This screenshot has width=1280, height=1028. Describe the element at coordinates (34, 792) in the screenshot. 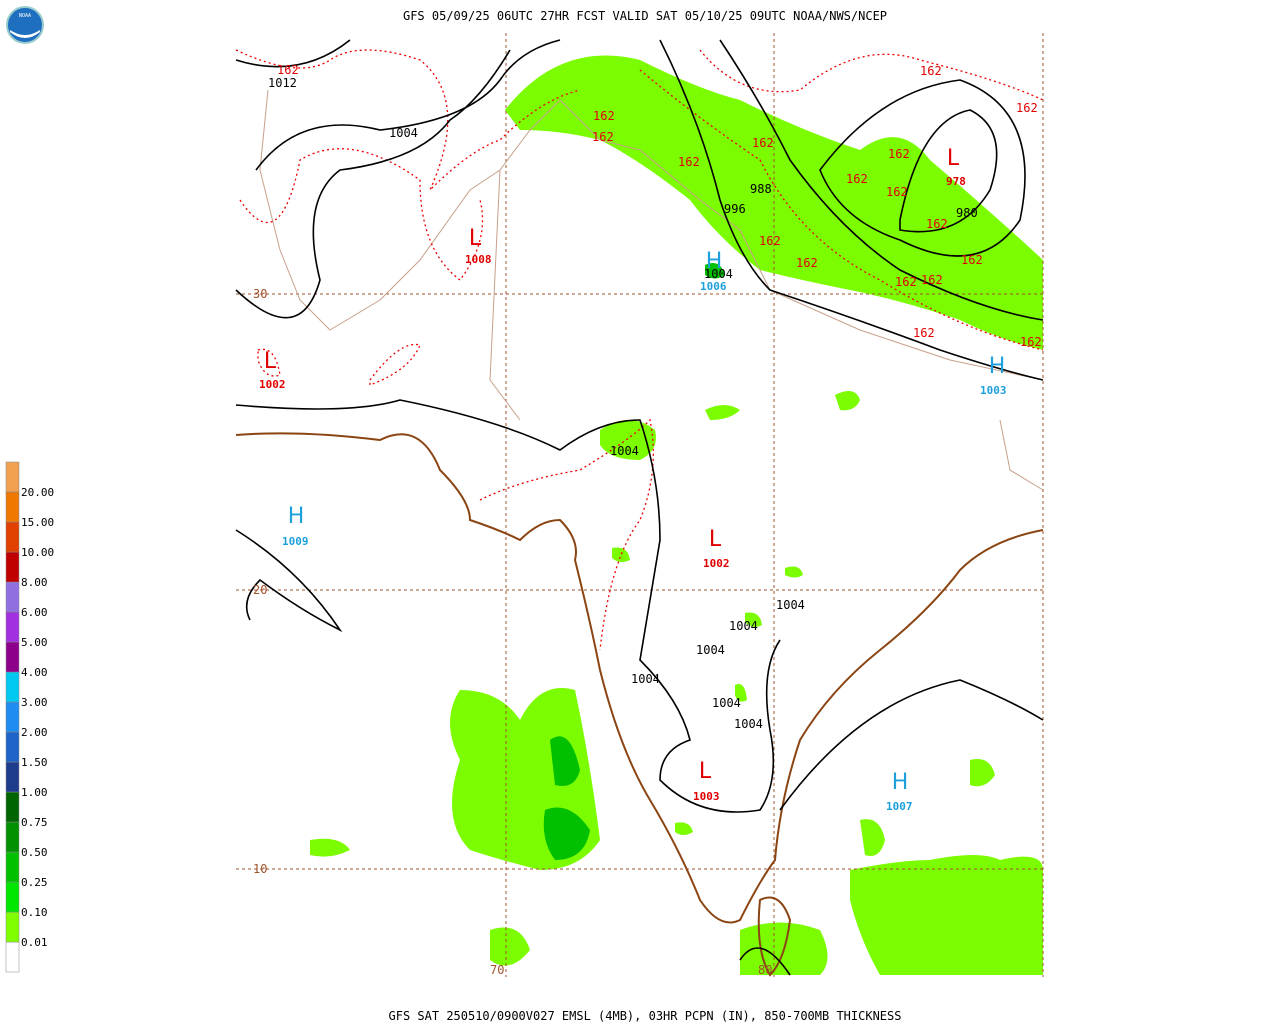

I see `legend-label: 1.00` at that location.